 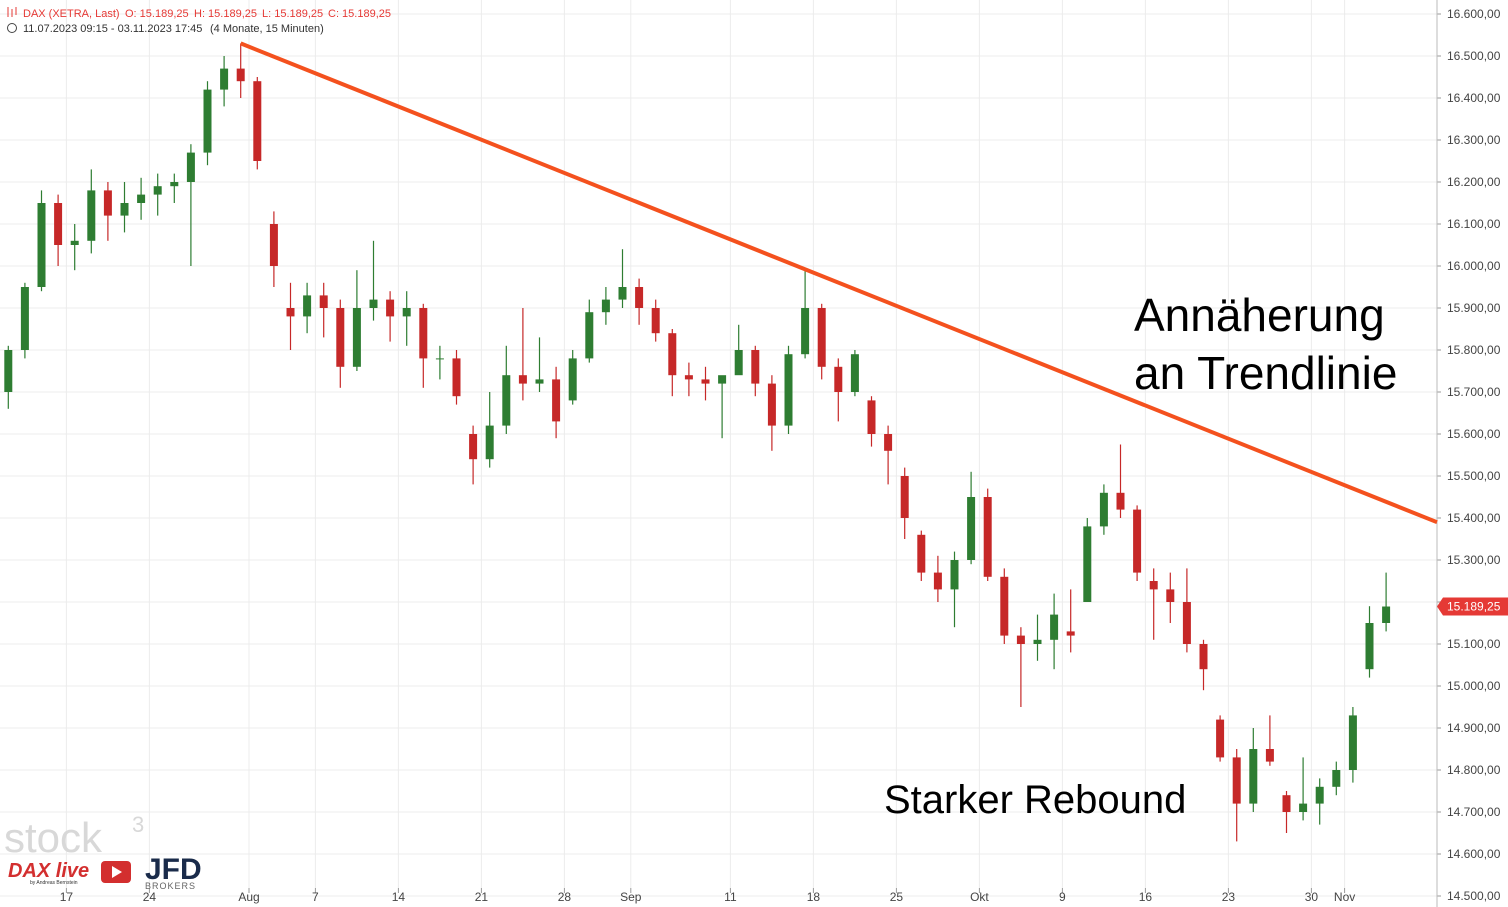 I want to click on x-tick-label: 21, so click(x=482, y=897).